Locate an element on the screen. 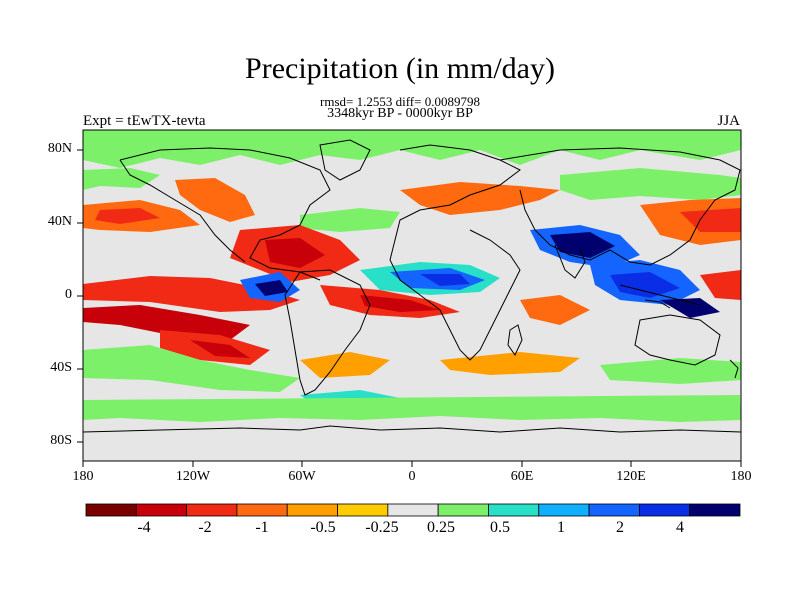 This screenshot has width=800, height=600. lon-label: 120W is located at coordinates (193, 476).